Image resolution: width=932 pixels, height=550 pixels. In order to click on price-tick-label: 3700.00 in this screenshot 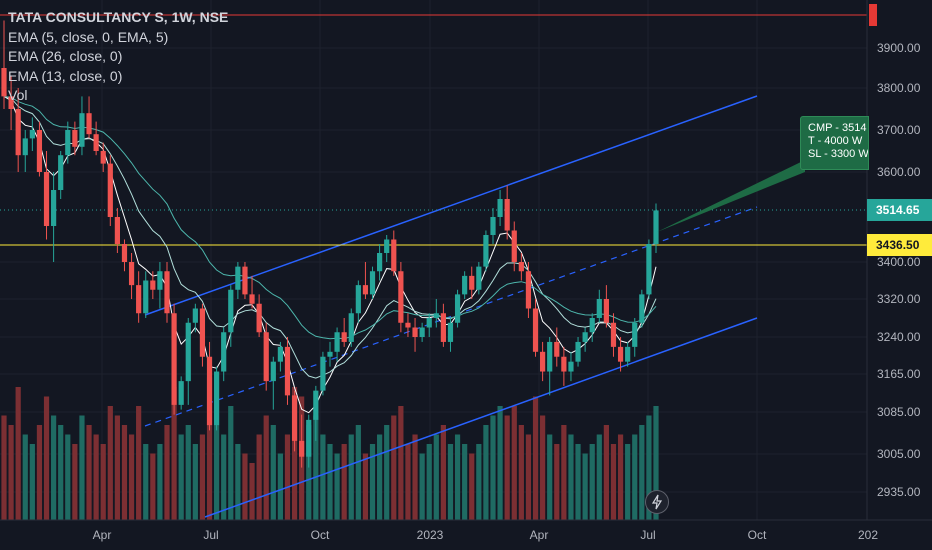, I will do `click(899, 130)`.